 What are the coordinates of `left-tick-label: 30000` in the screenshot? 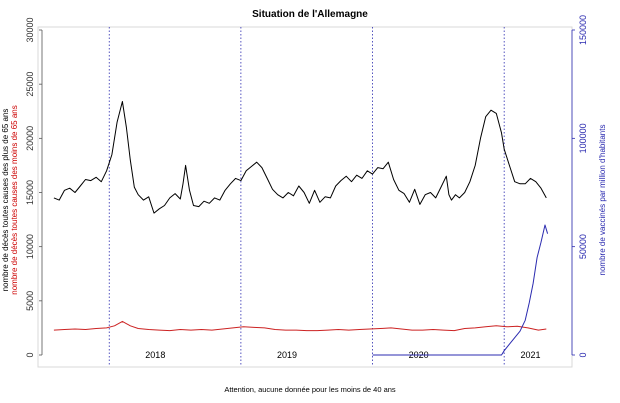 It's located at (30, 29).